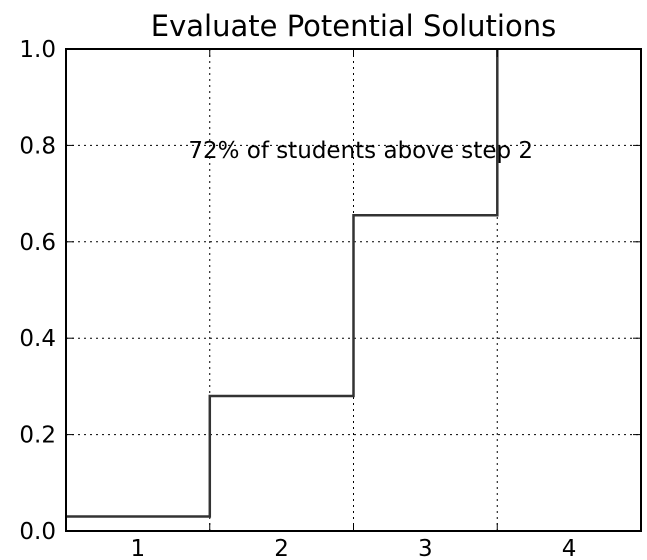 The width and height of the screenshot is (647, 560). I want to click on annotation-label: 72% of students above step 2, so click(360, 151).